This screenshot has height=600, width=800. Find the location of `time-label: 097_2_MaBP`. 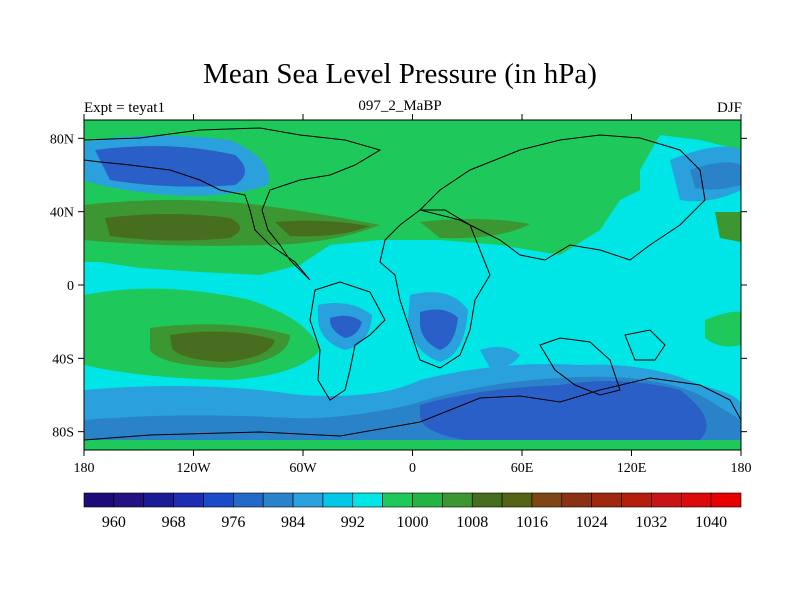

time-label: 097_2_MaBP is located at coordinates (400, 106).